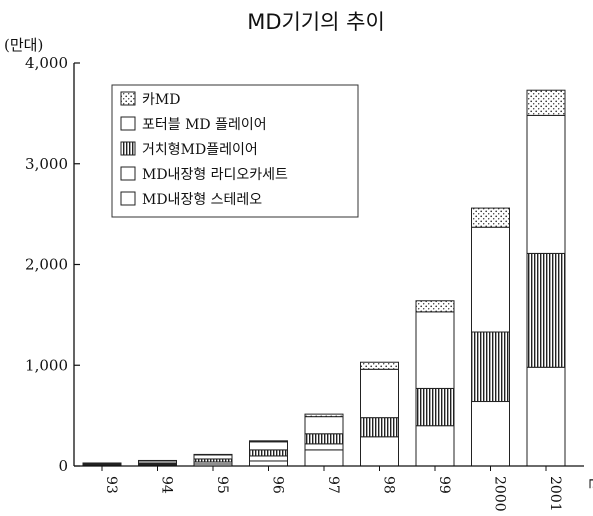 The height and width of the screenshot is (516, 593). Describe the element at coordinates (46, 164) in the screenshot. I see `y-tick-label: 3,000` at that location.